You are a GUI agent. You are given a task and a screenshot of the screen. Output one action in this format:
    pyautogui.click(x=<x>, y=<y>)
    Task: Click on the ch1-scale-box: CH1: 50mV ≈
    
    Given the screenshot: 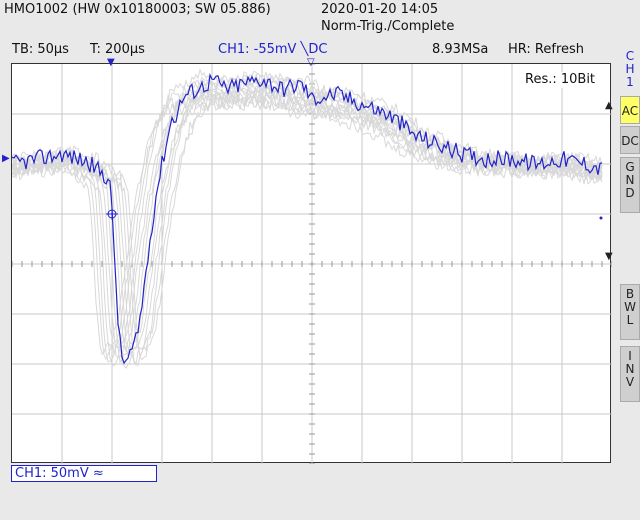 What is the action you would take?
    pyautogui.click(x=84, y=473)
    